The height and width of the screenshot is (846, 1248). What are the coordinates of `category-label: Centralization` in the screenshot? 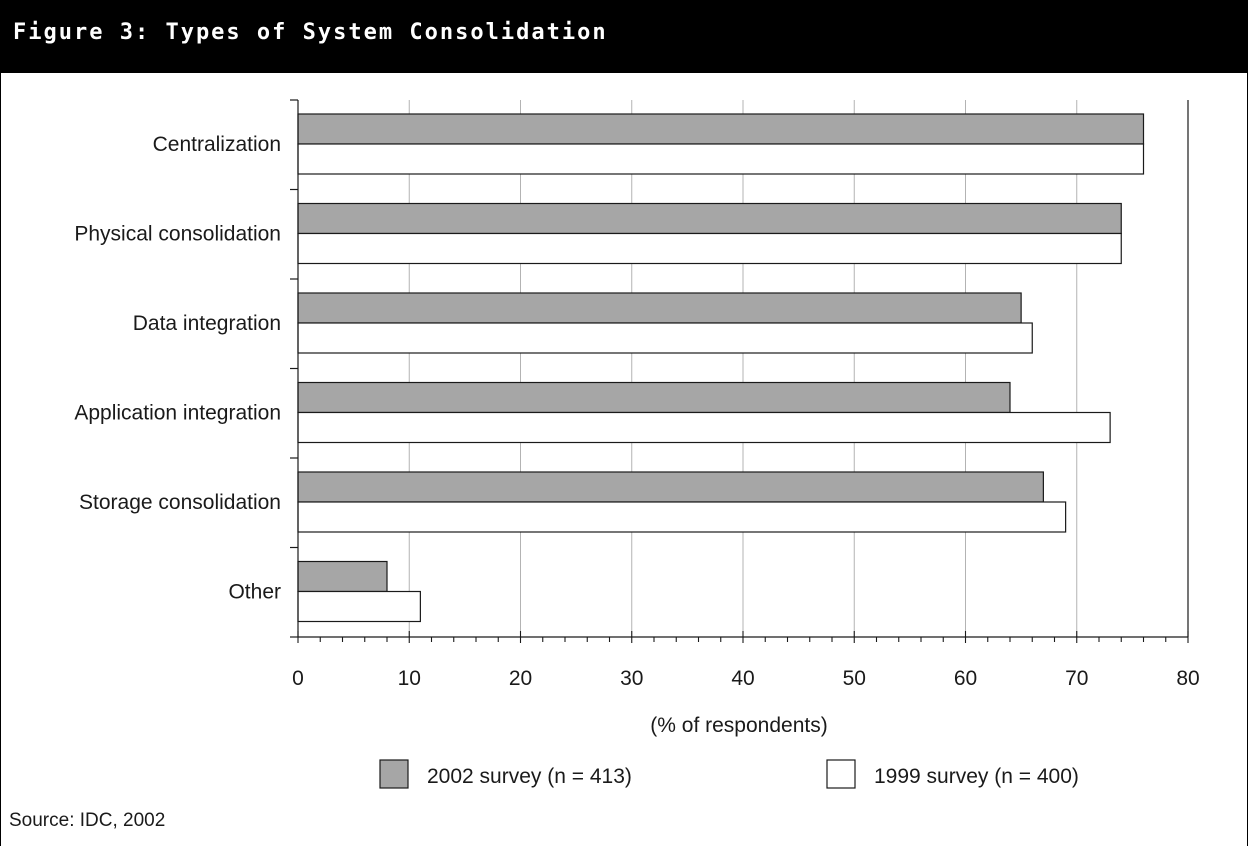 It's located at (217, 144).